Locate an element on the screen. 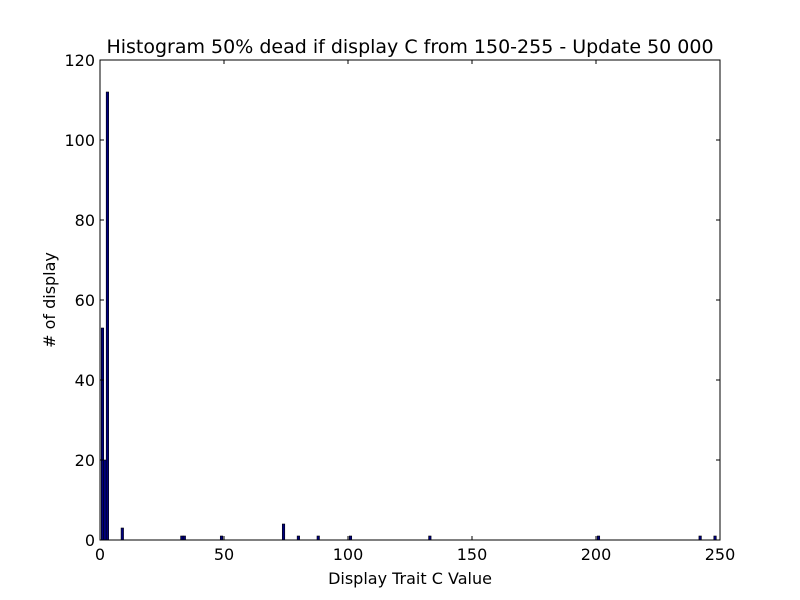 This screenshot has height=600, width=800. y-tick-label: 0 is located at coordinates (90, 540).